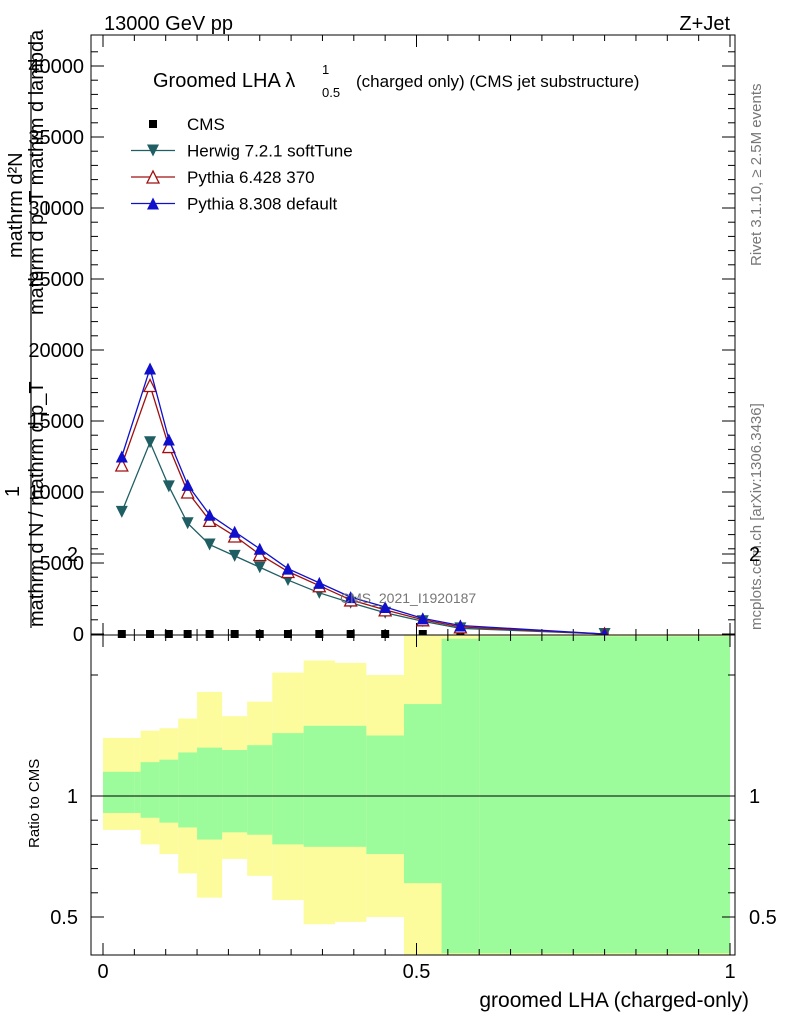  What do you see at coordinates (13, 491) in the screenshot?
I see `ylabel-prefix-num: 1` at bounding box center [13, 491].